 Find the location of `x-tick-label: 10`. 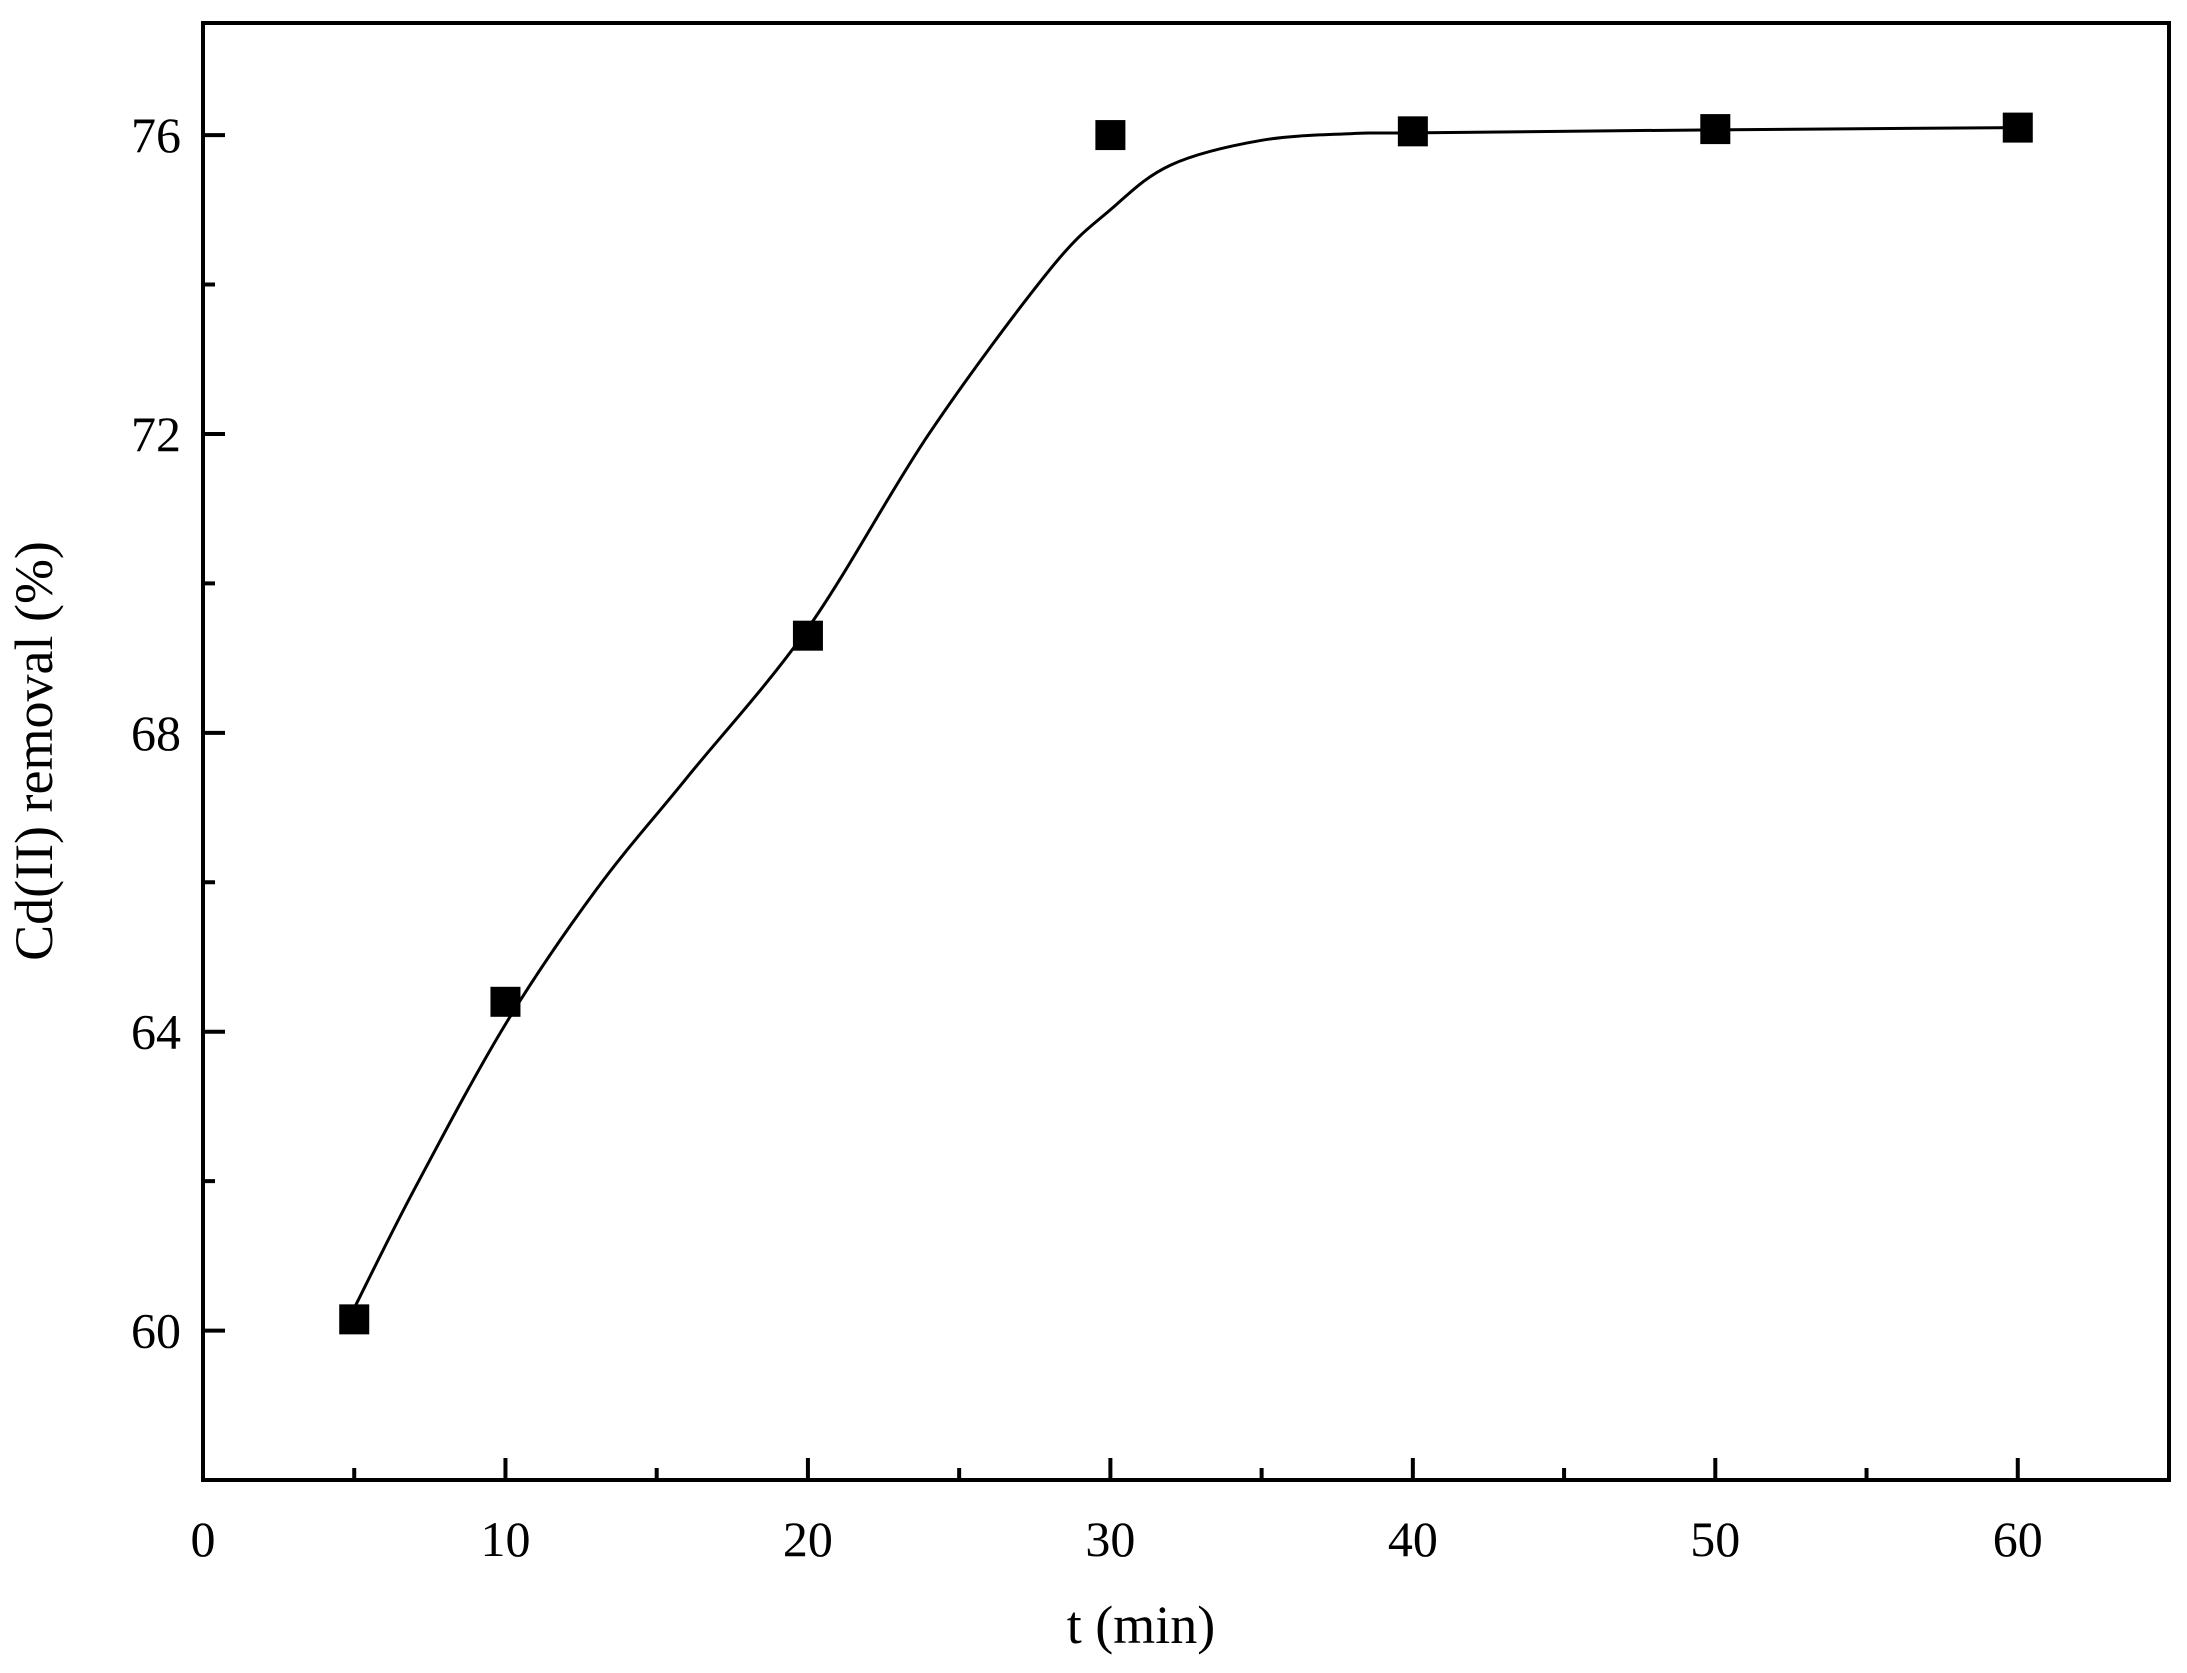

x-tick-label: 10 is located at coordinates (505, 1539).